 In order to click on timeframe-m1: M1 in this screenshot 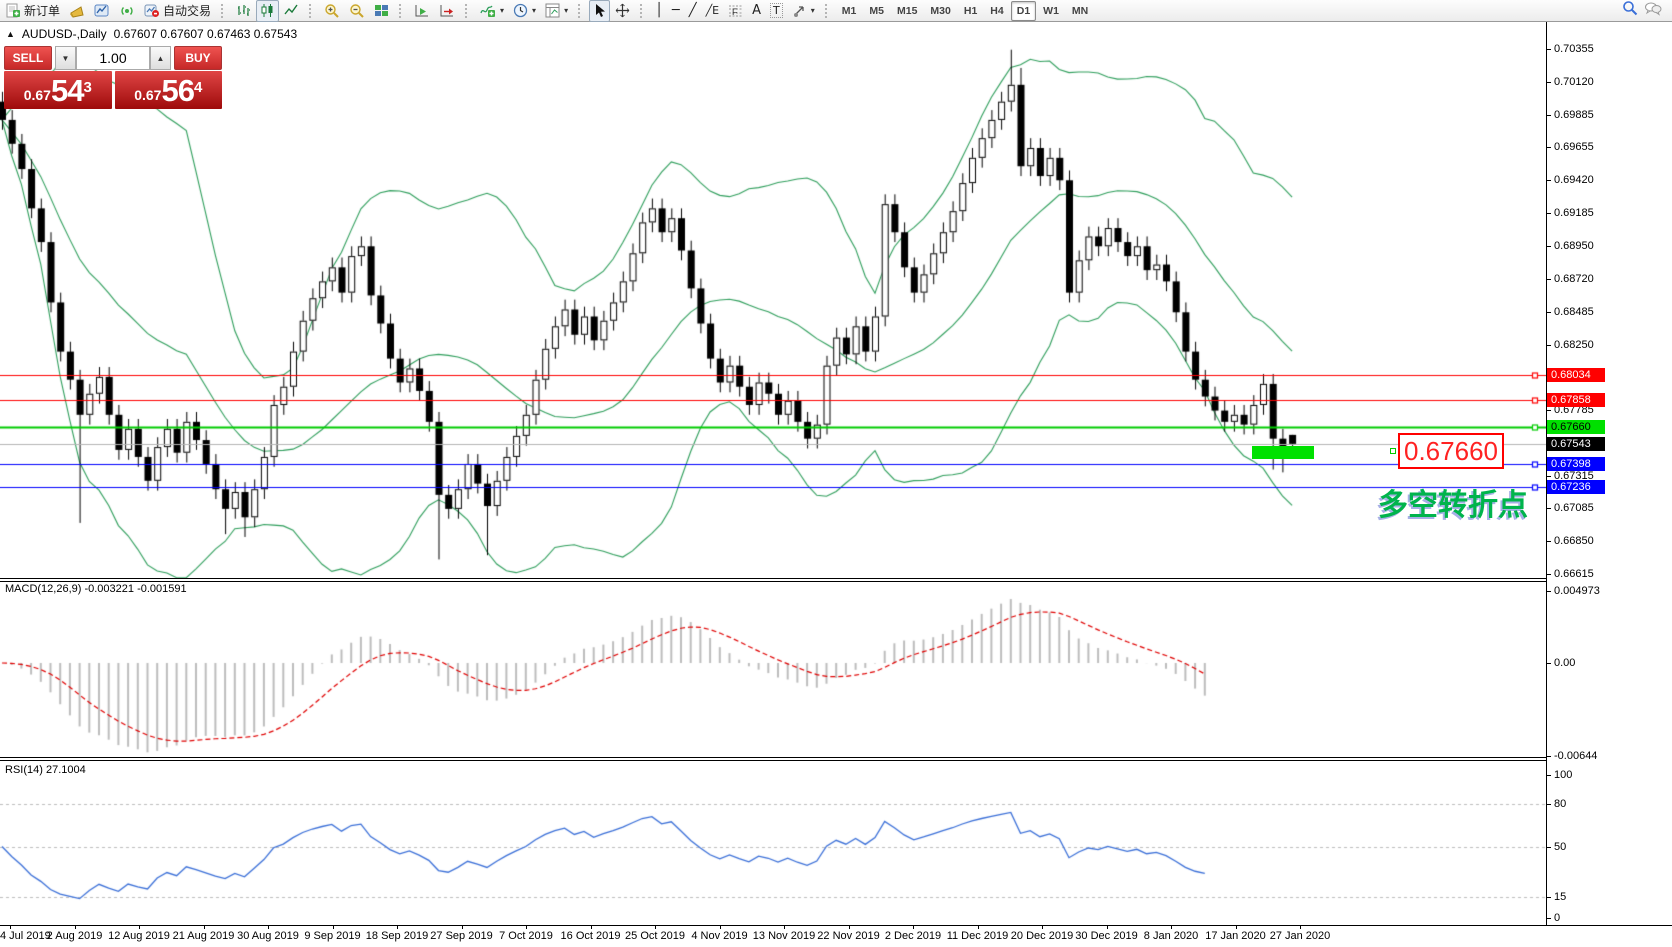, I will do `click(849, 10)`.